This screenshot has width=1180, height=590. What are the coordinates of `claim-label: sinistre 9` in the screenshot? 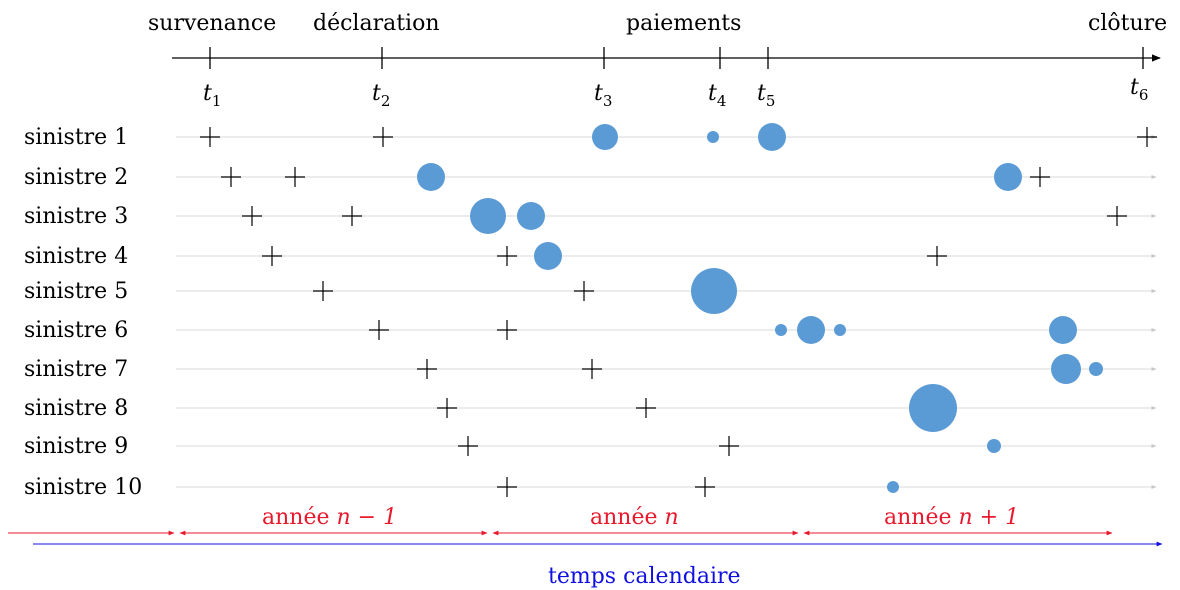 It's located at (76, 446).